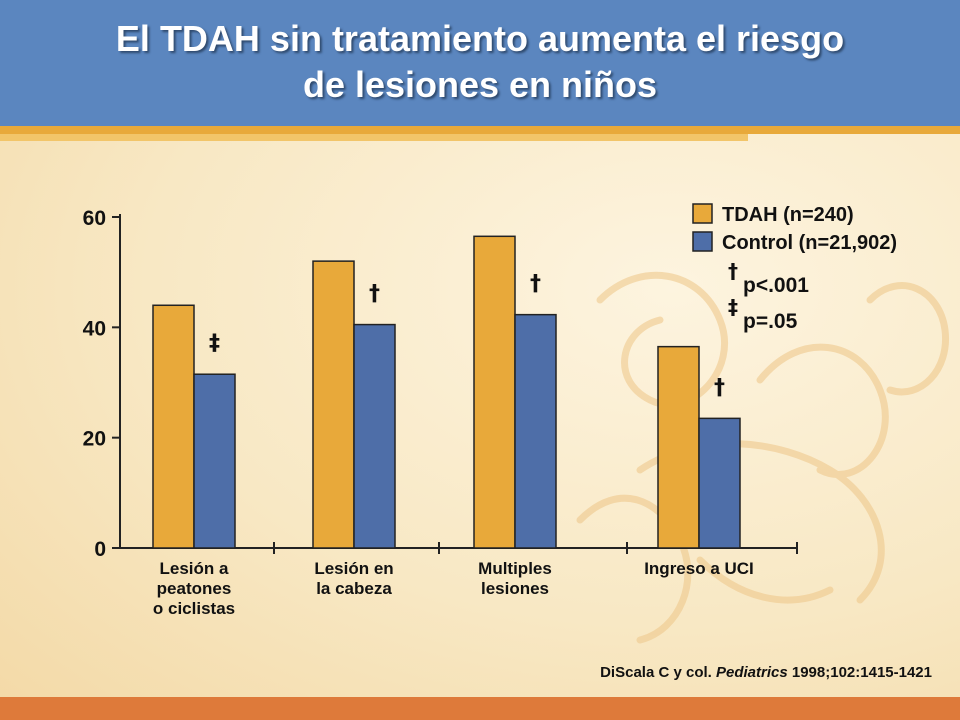 This screenshot has width=960, height=720. Describe the element at coordinates (733, 271) in the screenshot. I see `significance-key-symbol-0: †` at that location.